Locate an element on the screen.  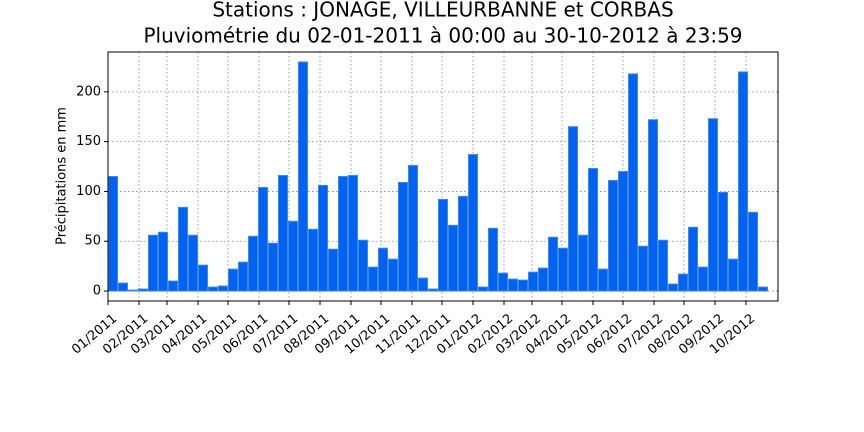
y-tick-label: 200 is located at coordinates (88, 91).